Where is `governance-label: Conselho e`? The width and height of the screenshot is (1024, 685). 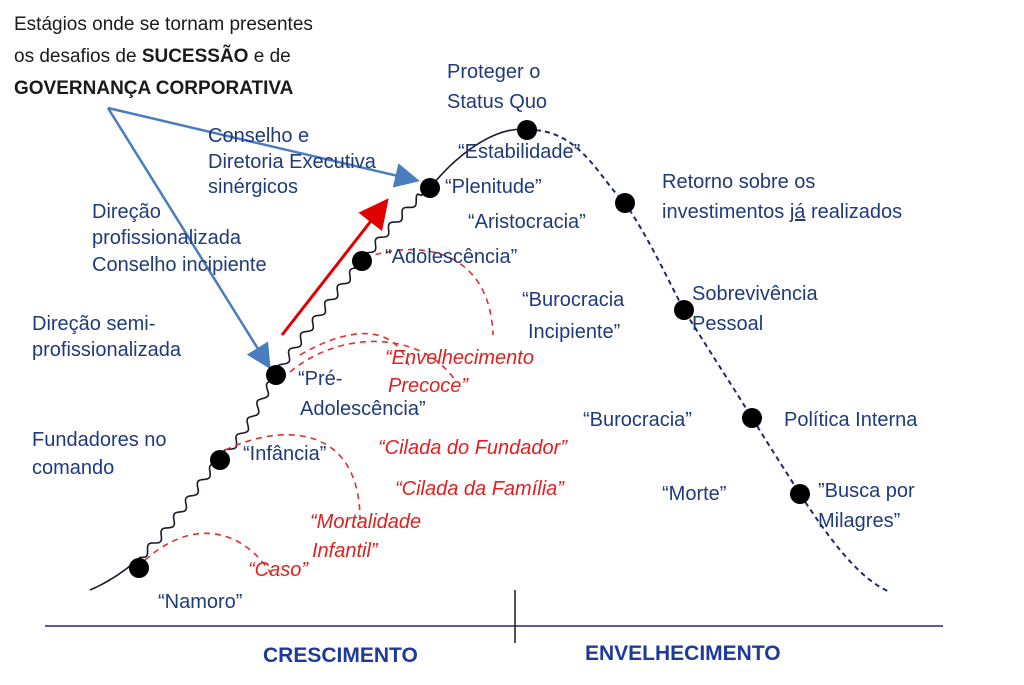 governance-label: Conselho e is located at coordinates (258, 136).